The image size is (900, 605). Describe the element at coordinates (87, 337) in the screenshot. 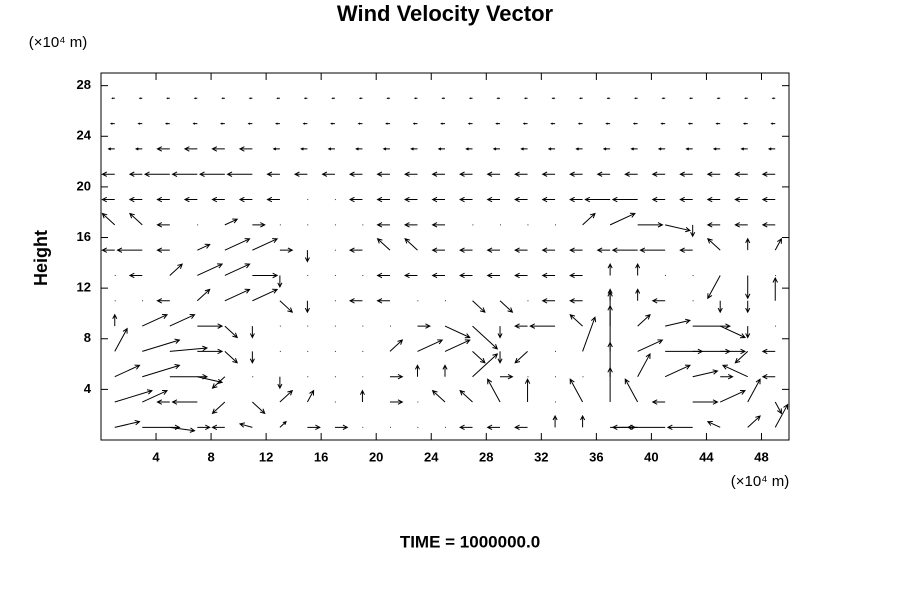

I see `y-tick-label: 8` at that location.